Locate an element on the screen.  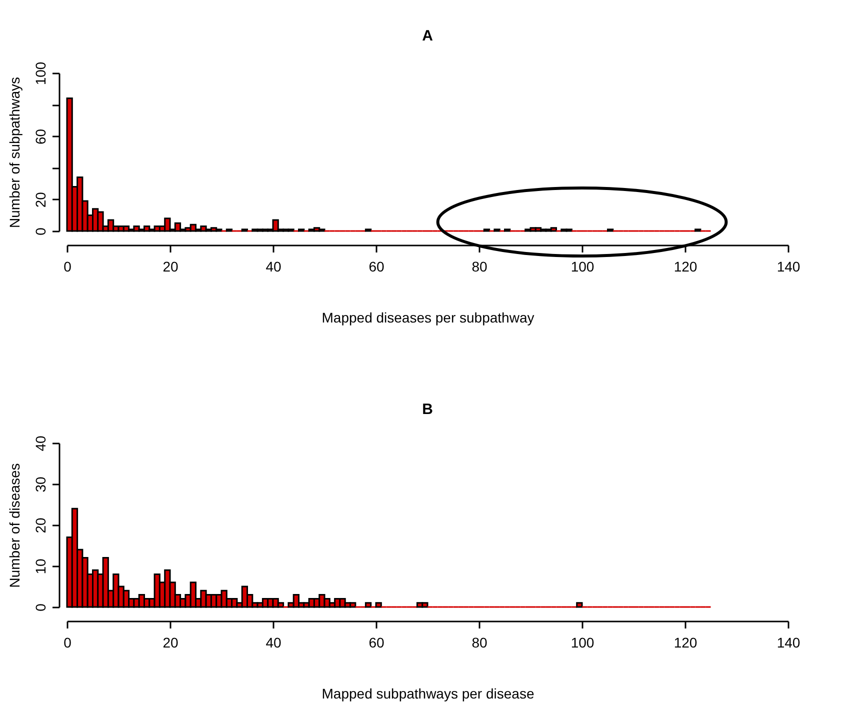
y-tick-label: 100 is located at coordinates (40, 74).